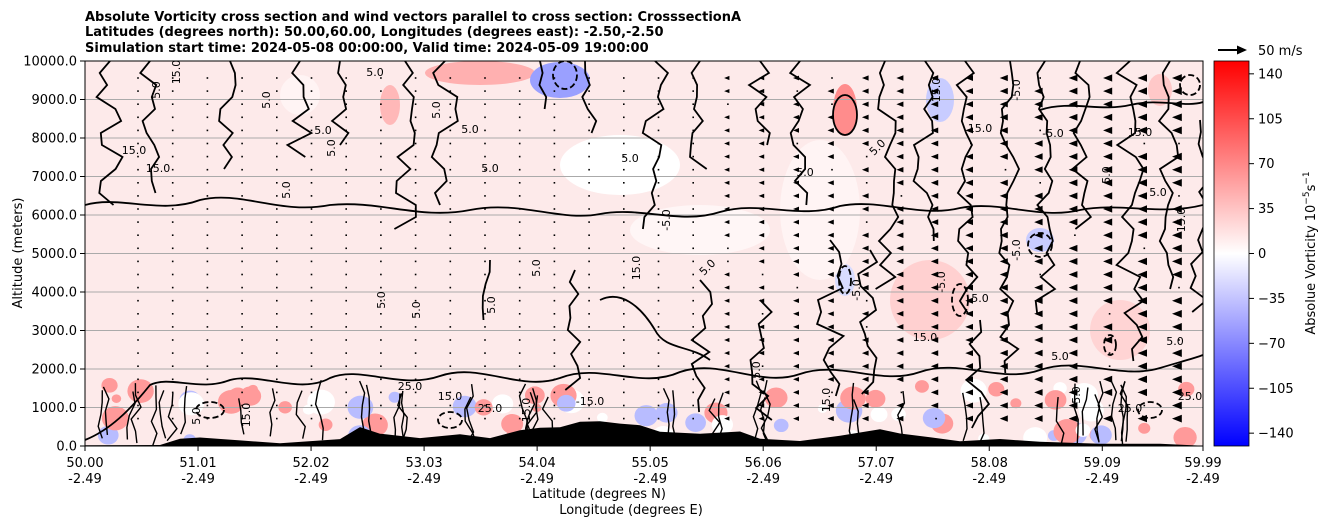  What do you see at coordinates (55, 254) in the screenshot?
I see `y-tick-label: 5000.0` at bounding box center [55, 254].